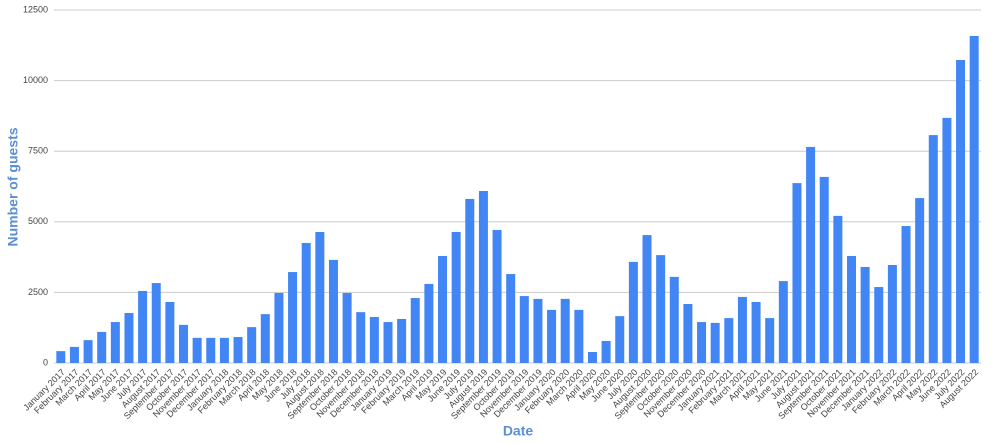 The height and width of the screenshot is (445, 1000). Describe the element at coordinates (38, 292) in the screenshot. I see `y-tick-label: 2500` at that location.